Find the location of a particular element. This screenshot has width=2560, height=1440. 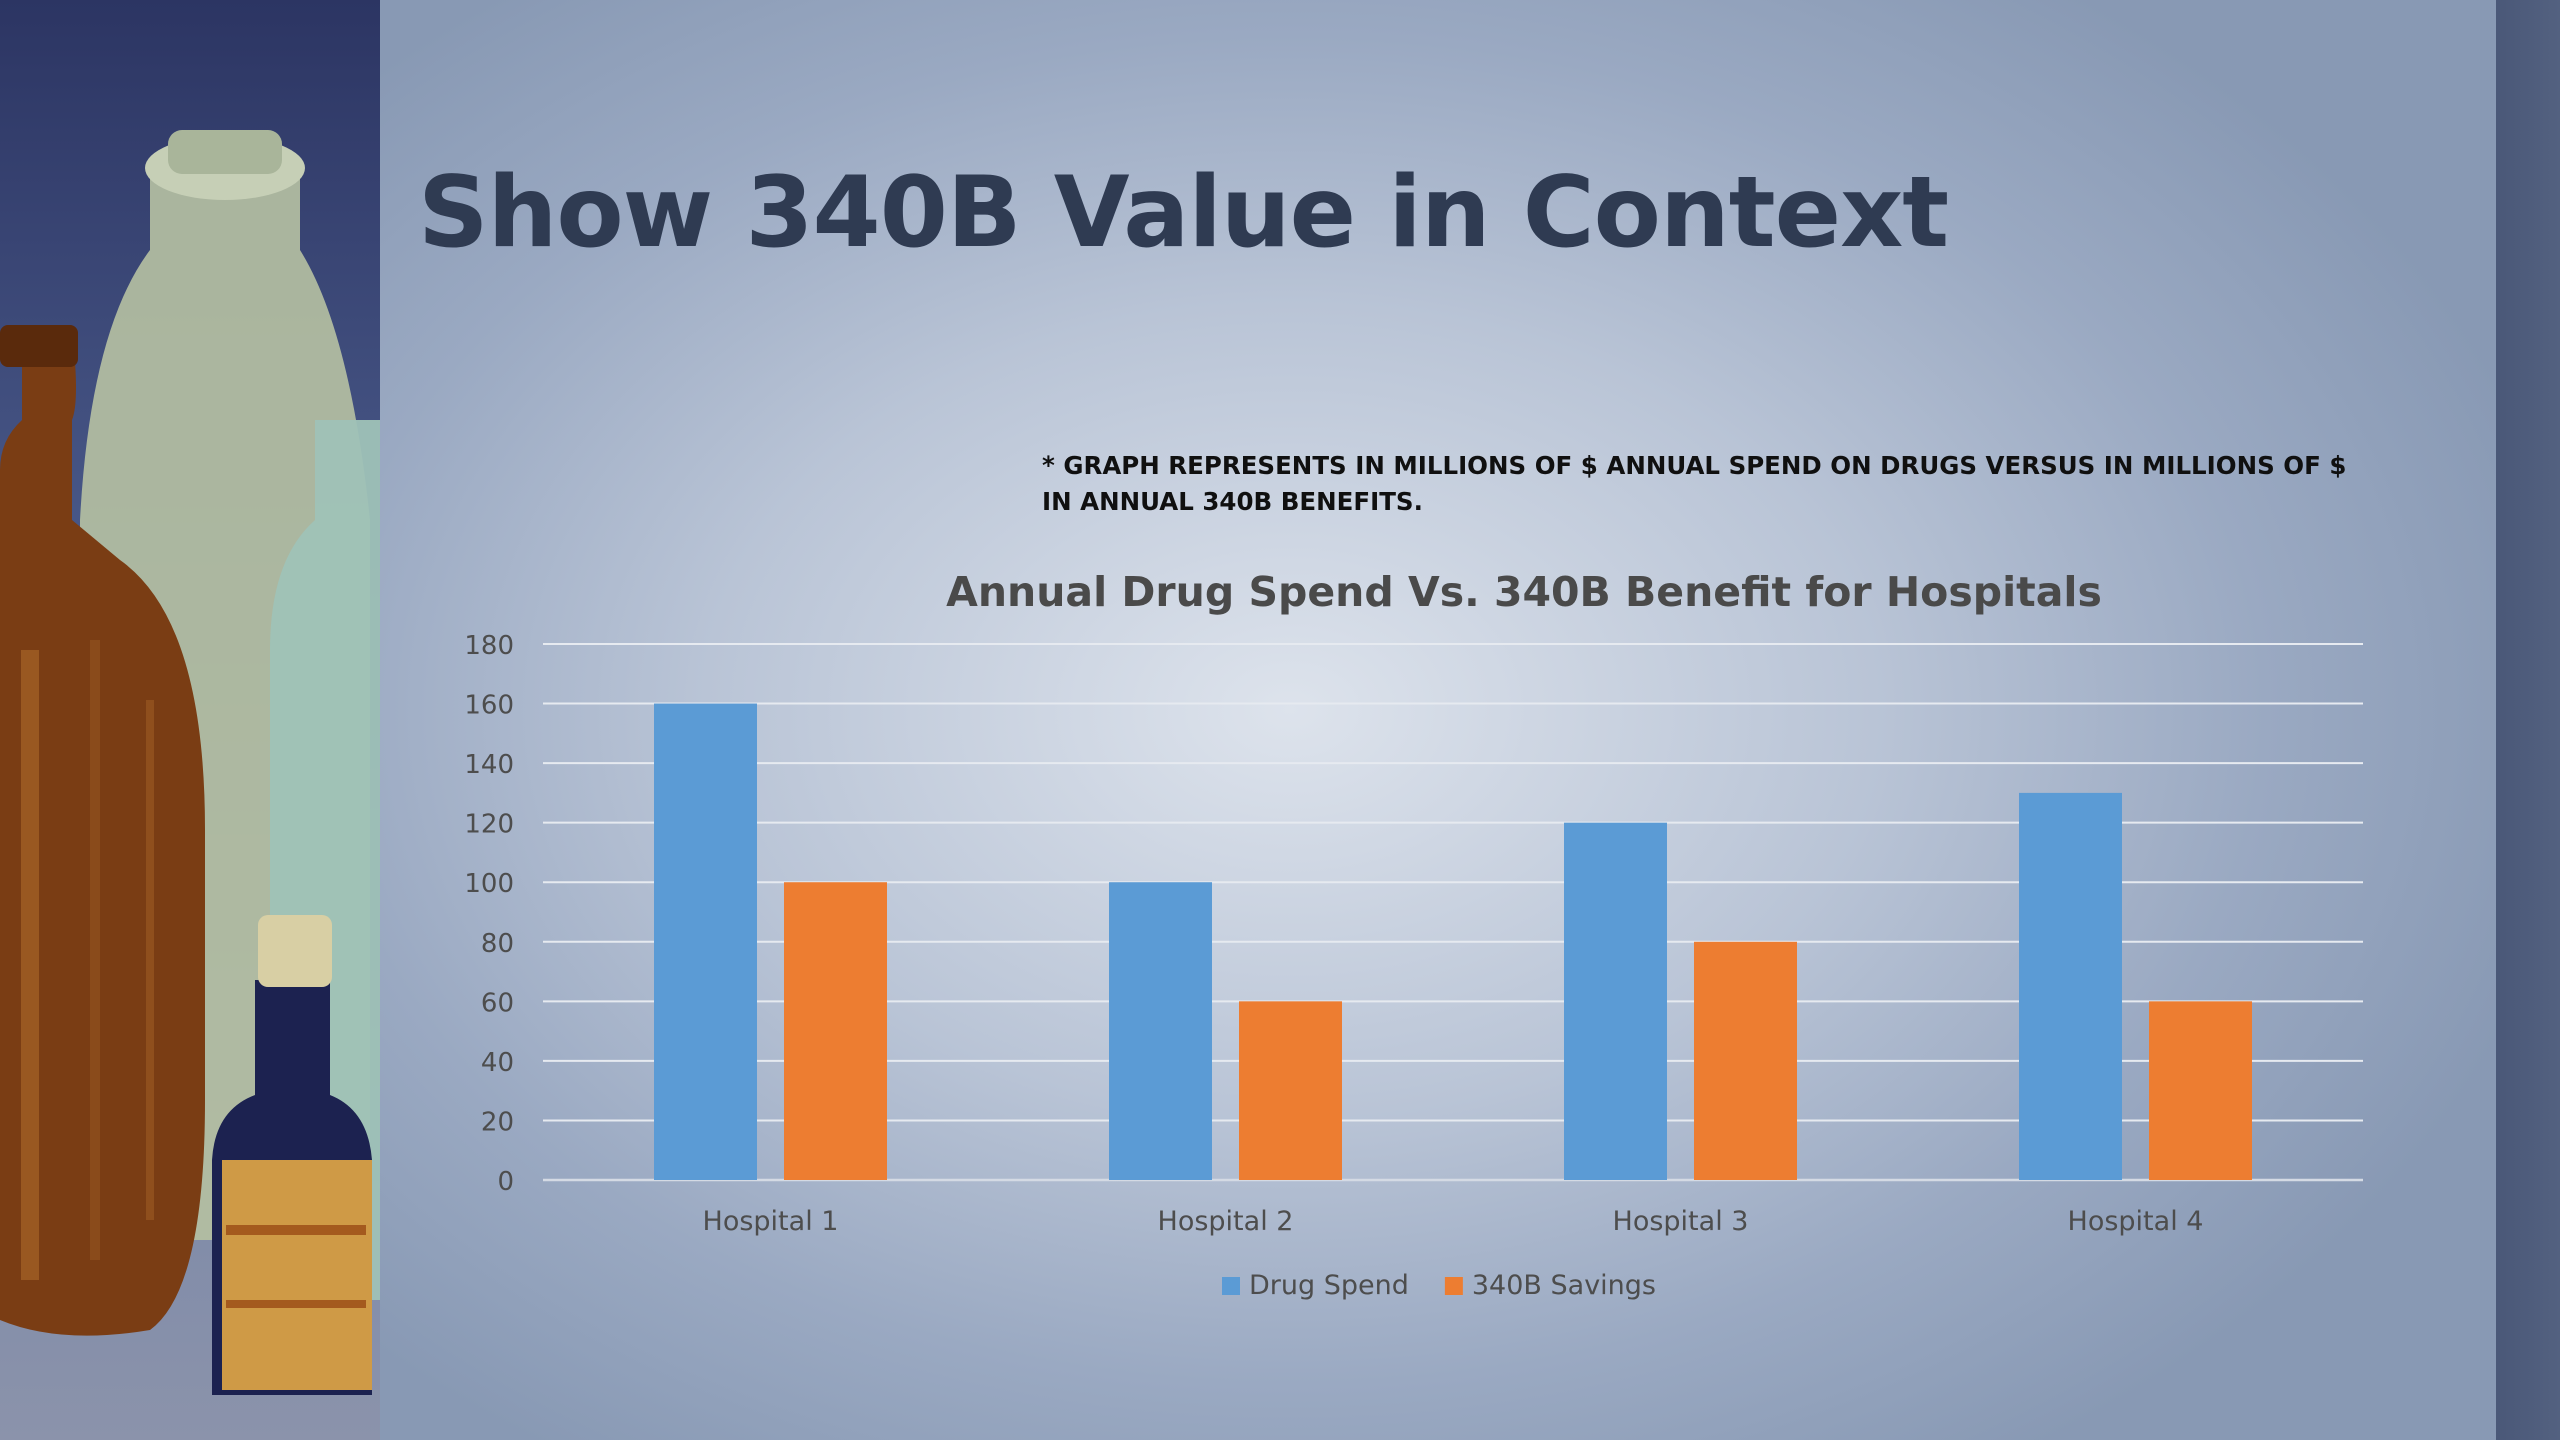

y-tick-label: 180 is located at coordinates (489, 646).